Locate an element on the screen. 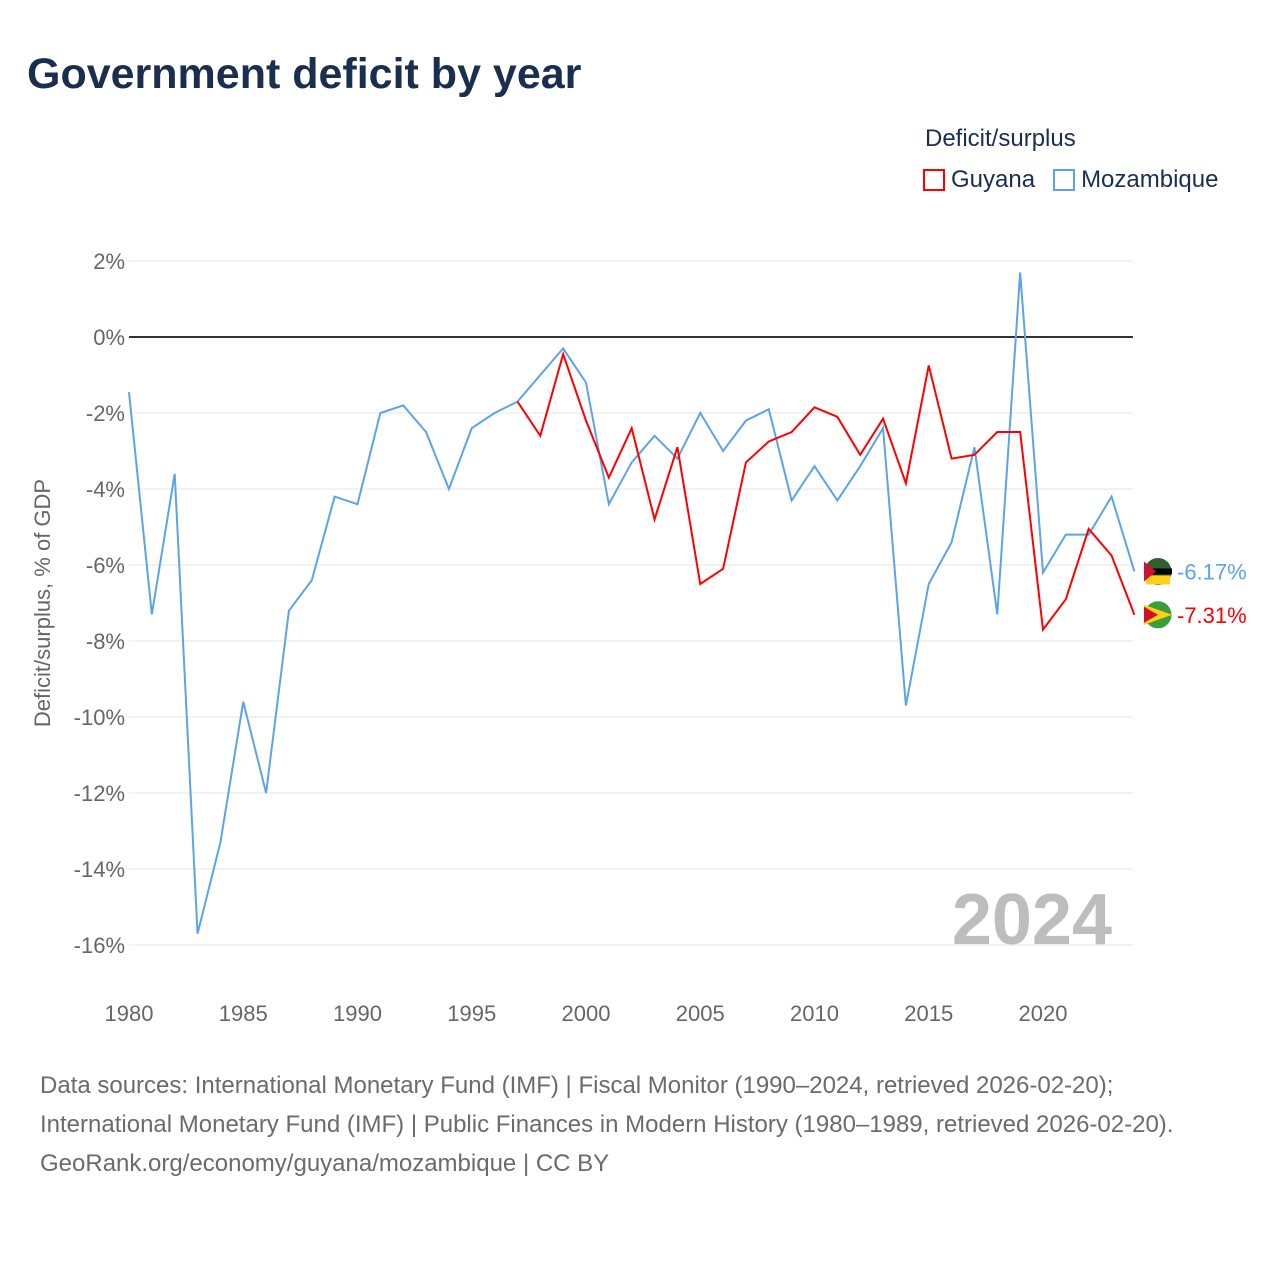  legend-item-mozambique: Mozambique is located at coordinates (1135, 180).